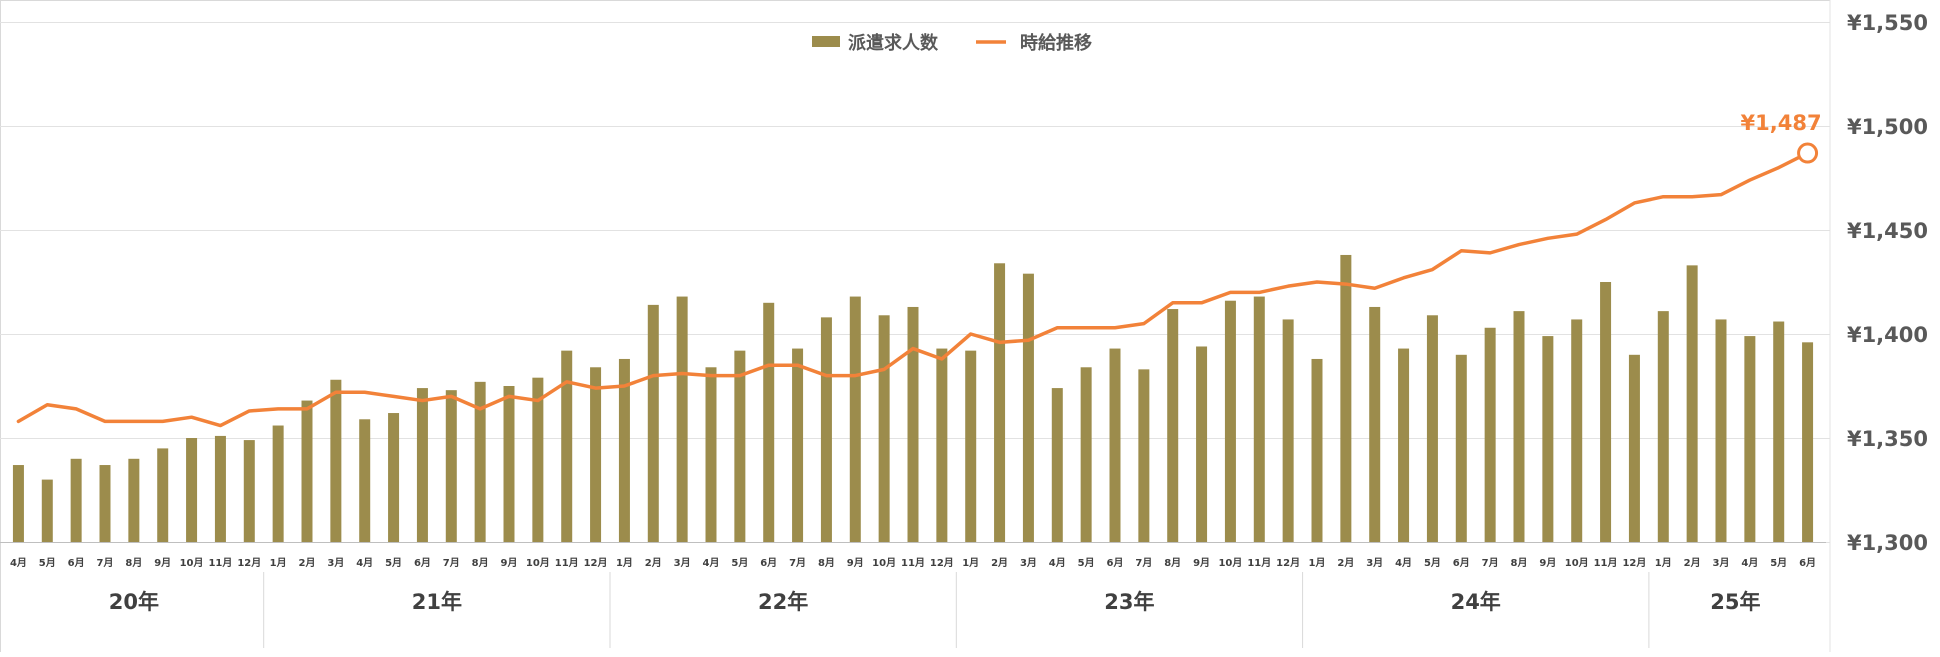  Describe the element at coordinates (437, 602) in the screenshot. I see `x-year-label: 21年` at that location.